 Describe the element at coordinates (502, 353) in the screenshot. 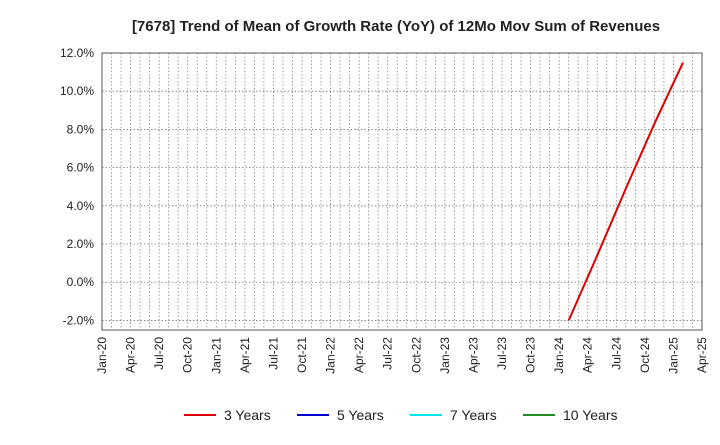

I see `x-tick-label: Jul-23` at that location.